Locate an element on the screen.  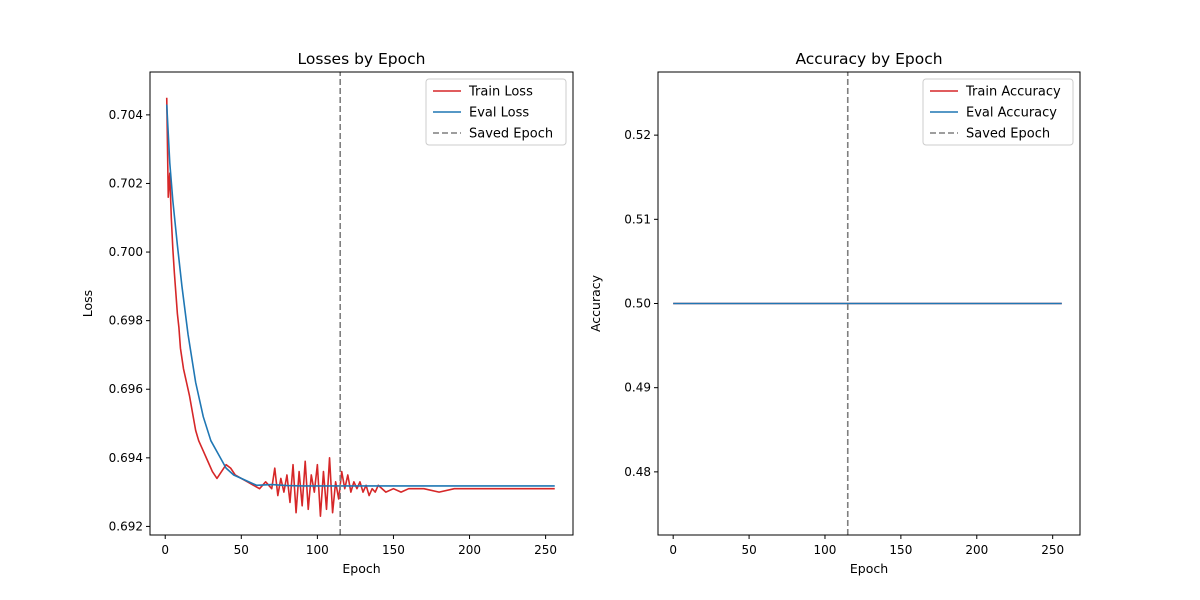
y-tick-label: 0.702 is located at coordinates (126, 183).